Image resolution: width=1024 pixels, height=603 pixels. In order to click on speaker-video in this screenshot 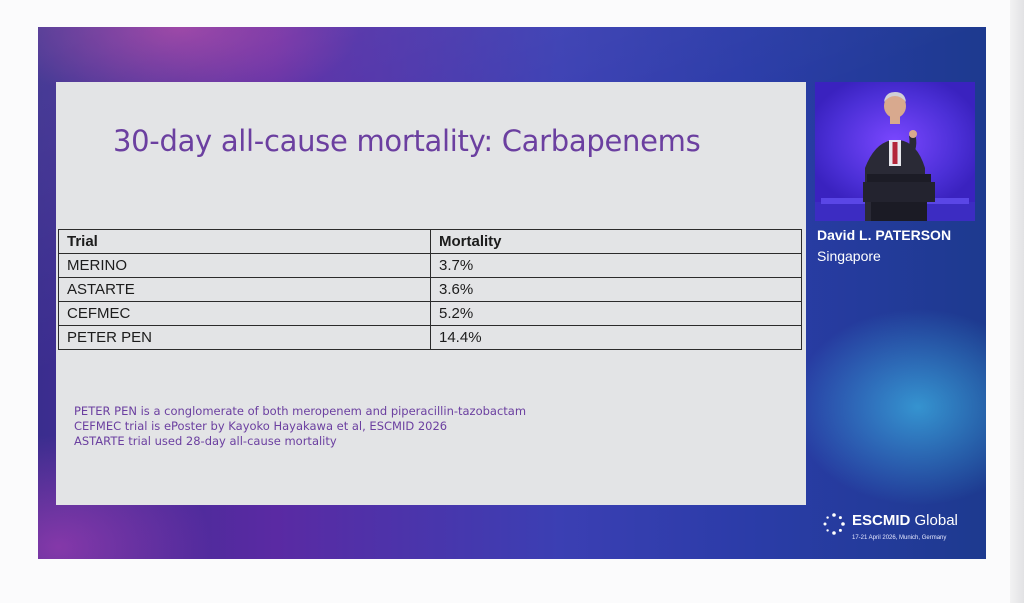, I will do `click(895, 151)`.